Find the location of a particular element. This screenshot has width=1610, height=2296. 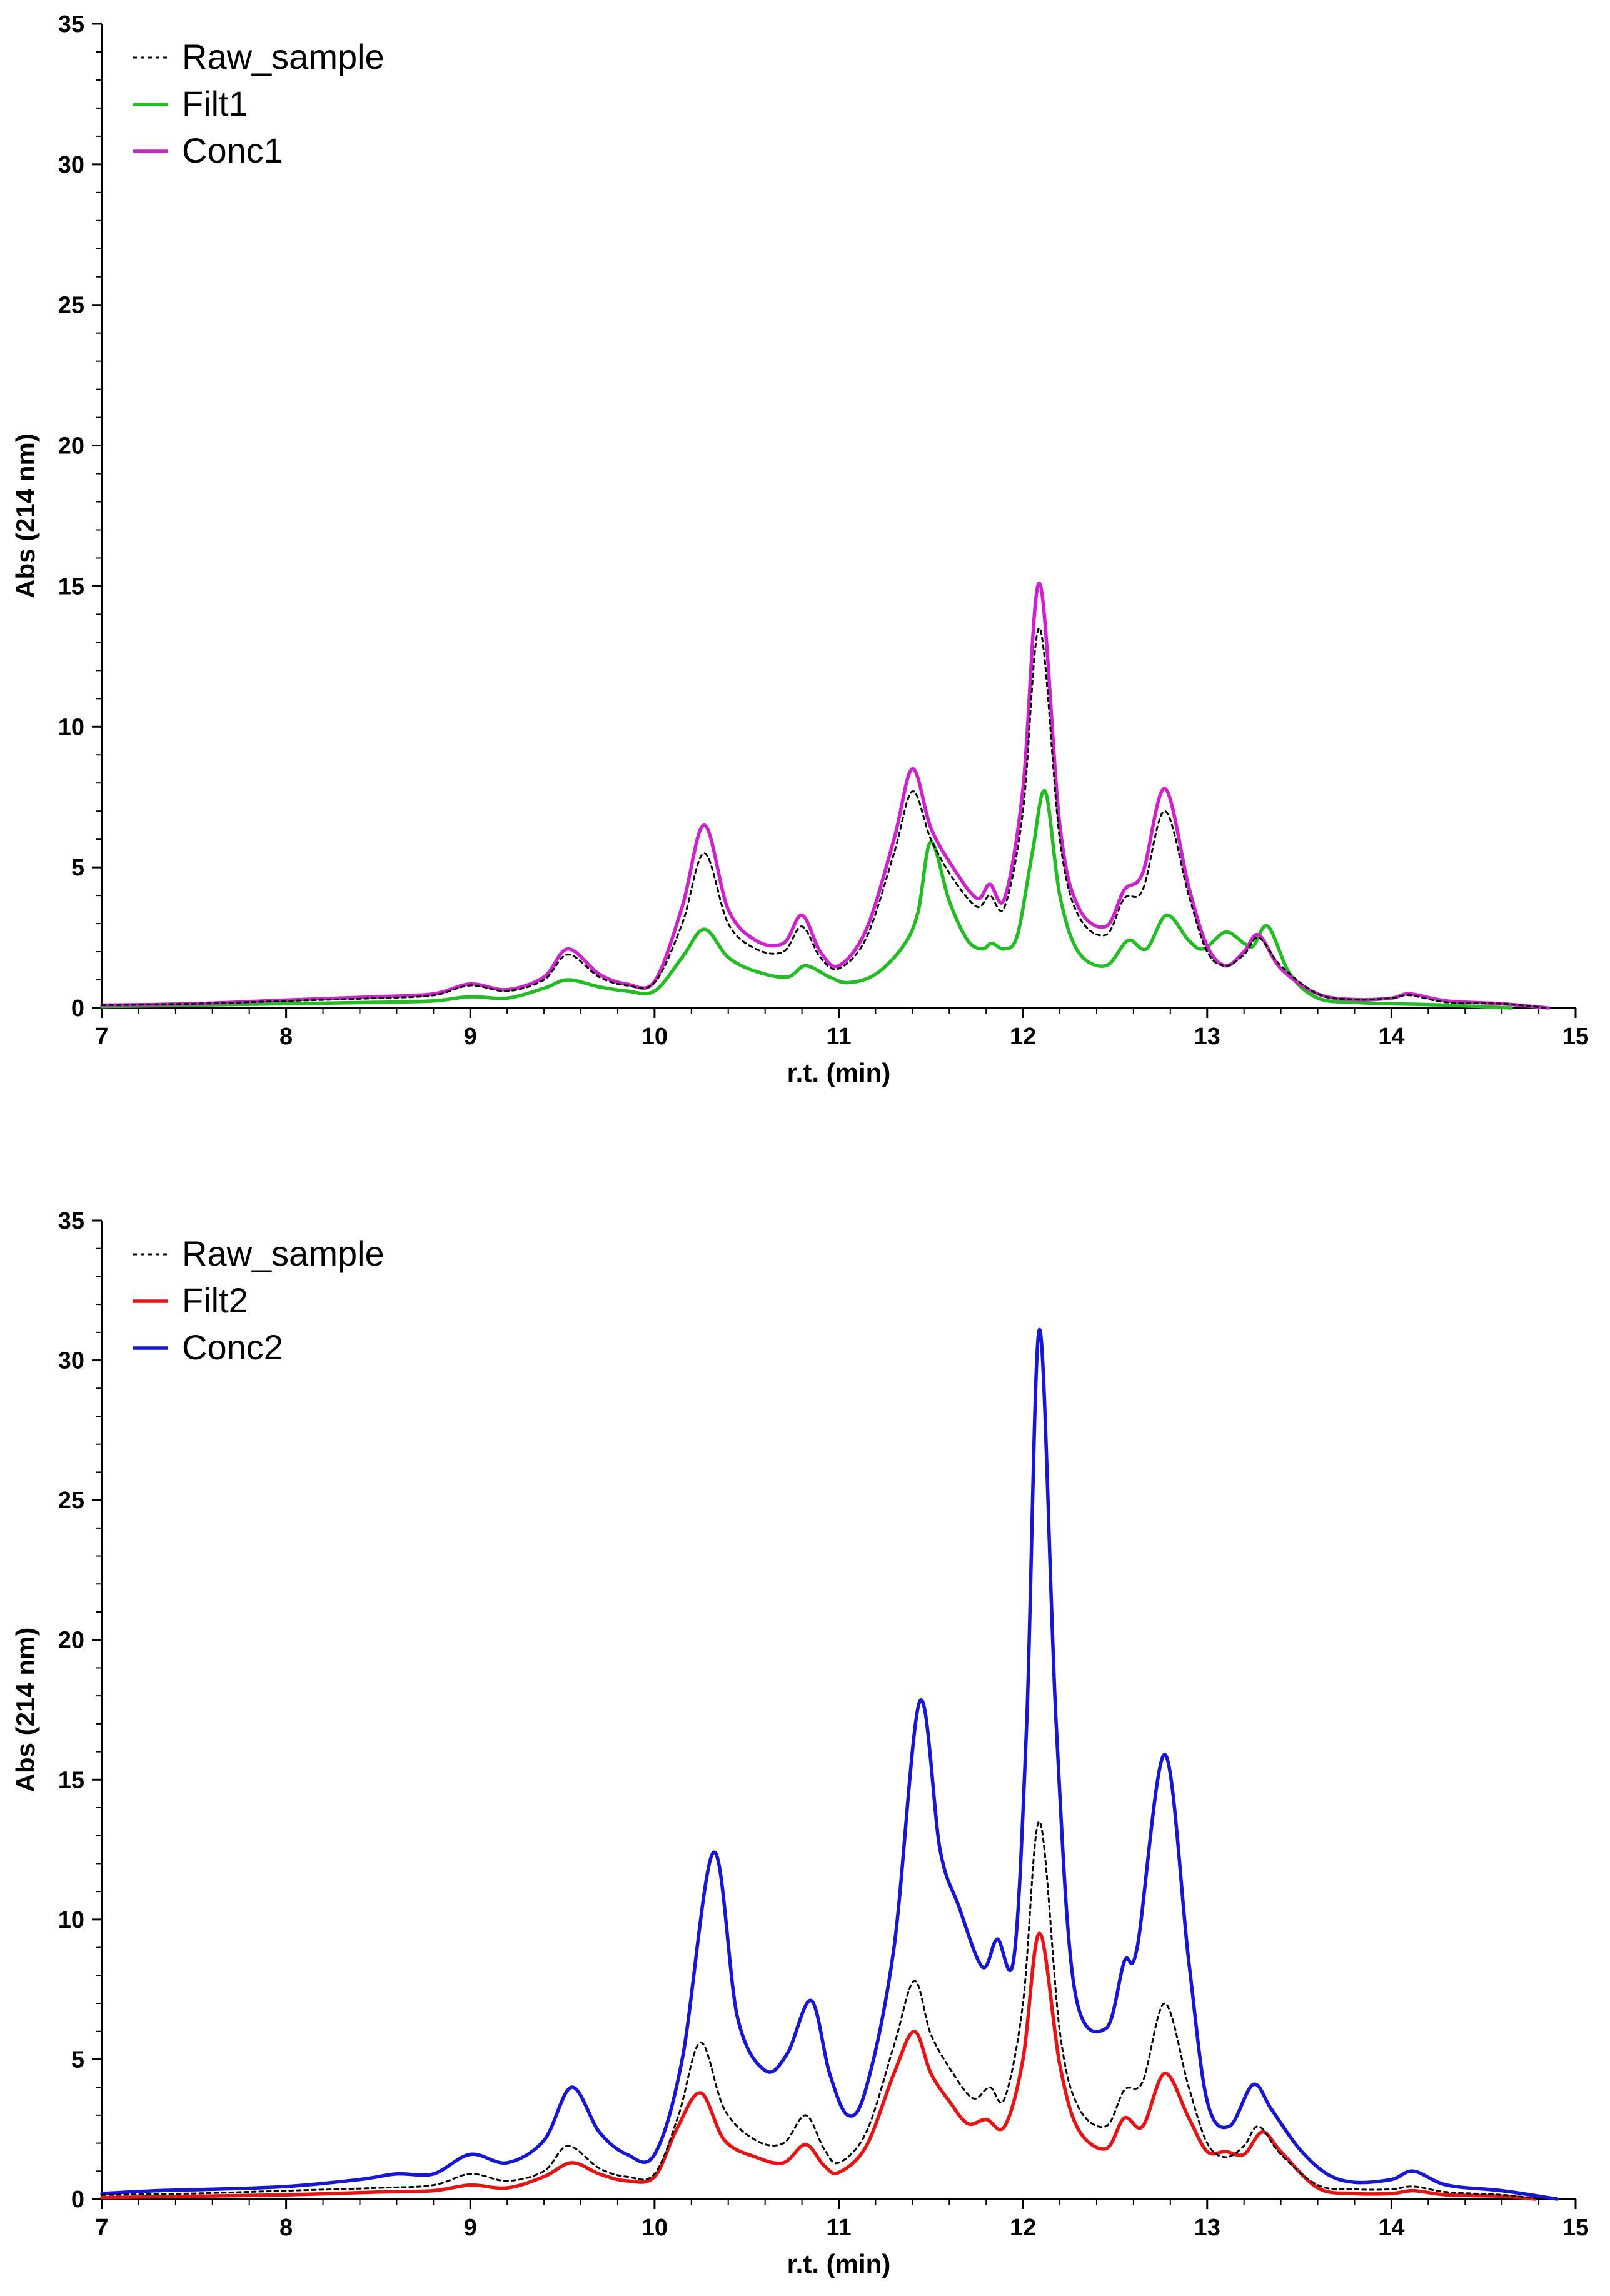

legend-label: Conc1 is located at coordinates (232, 150).